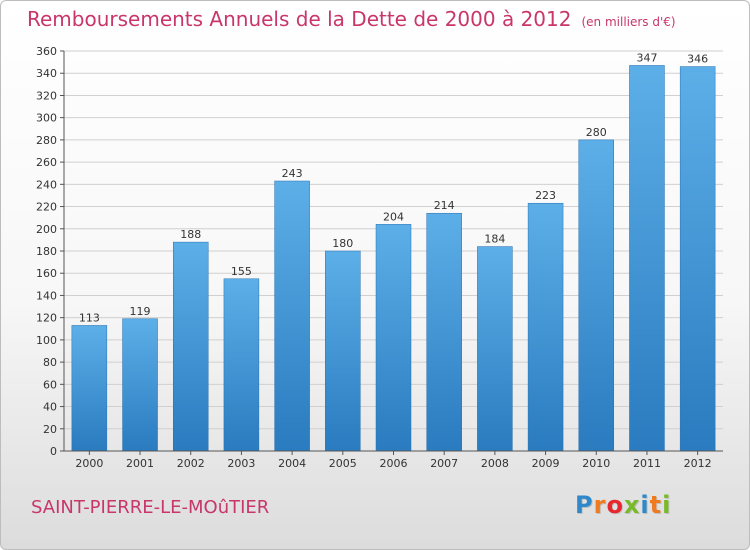 This screenshot has width=750, height=550. I want to click on data-label-2008: 184, so click(494, 239).